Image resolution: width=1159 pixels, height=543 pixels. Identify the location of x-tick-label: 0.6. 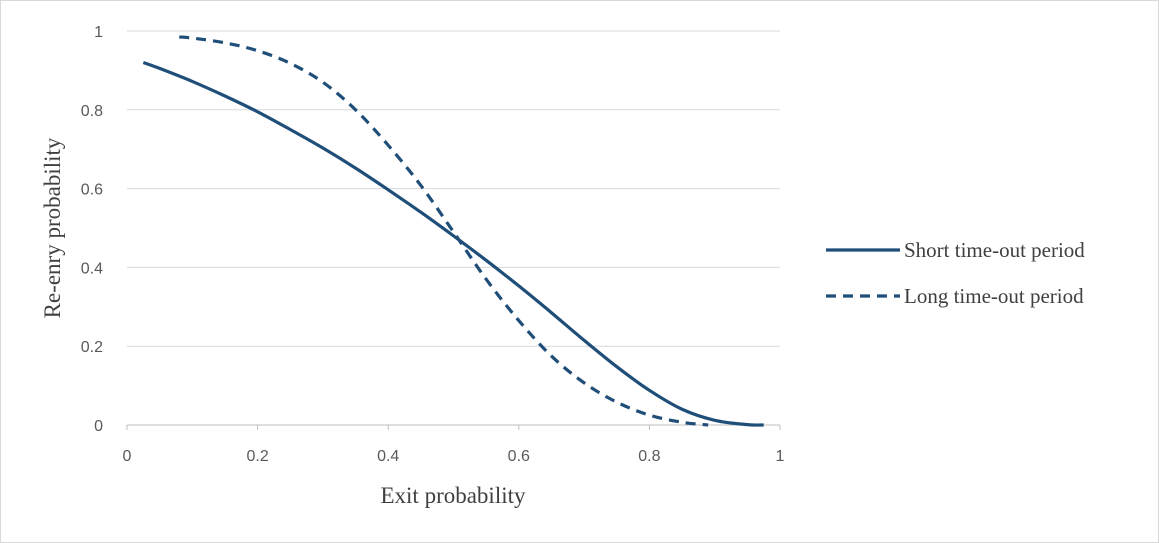
(519, 456).